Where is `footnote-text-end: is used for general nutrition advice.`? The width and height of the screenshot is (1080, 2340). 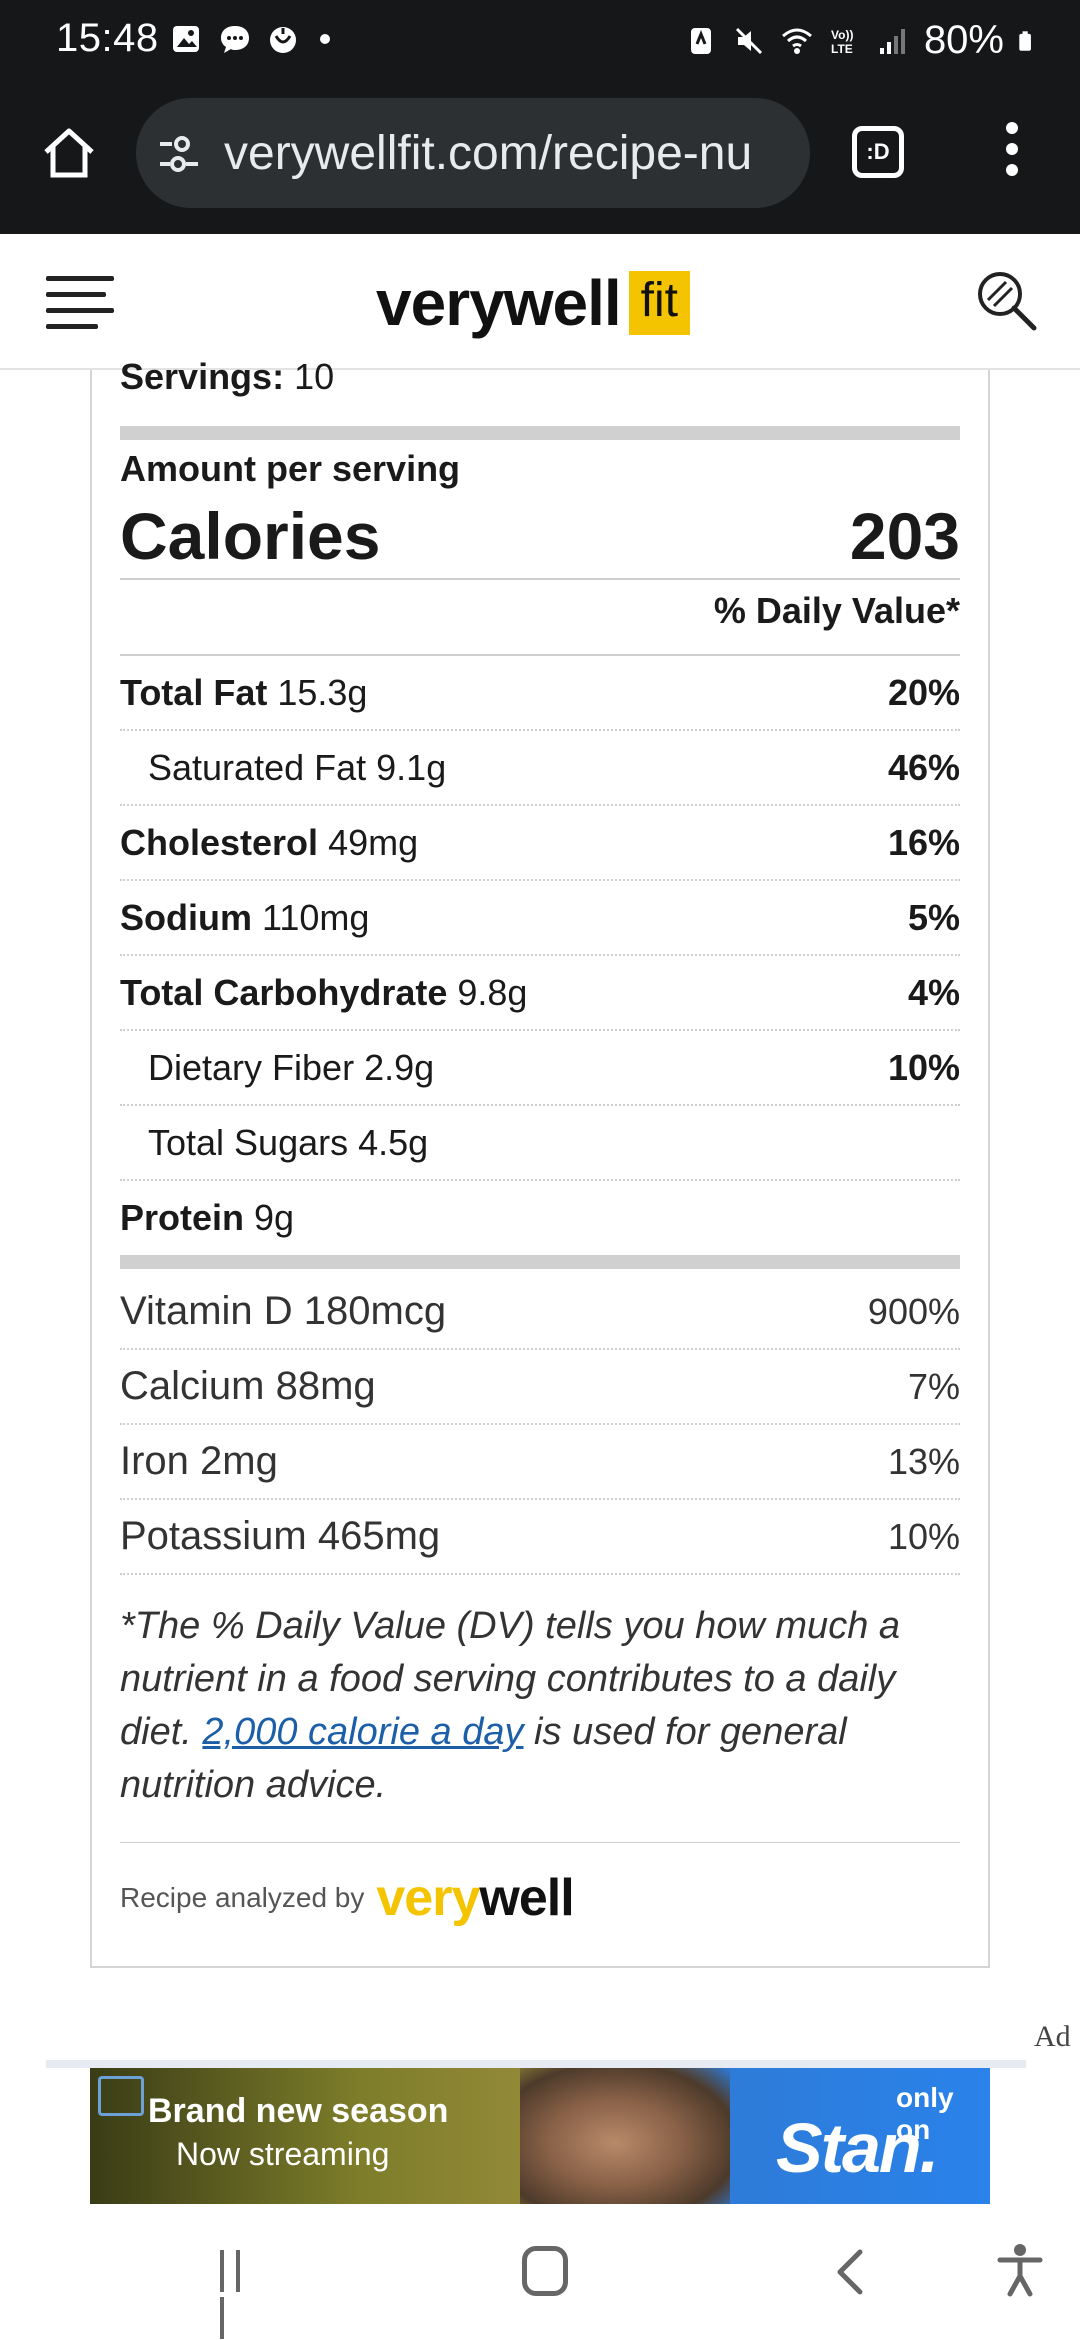 footnote-text-end: is used for general nutrition advice. is located at coordinates (483, 1758).